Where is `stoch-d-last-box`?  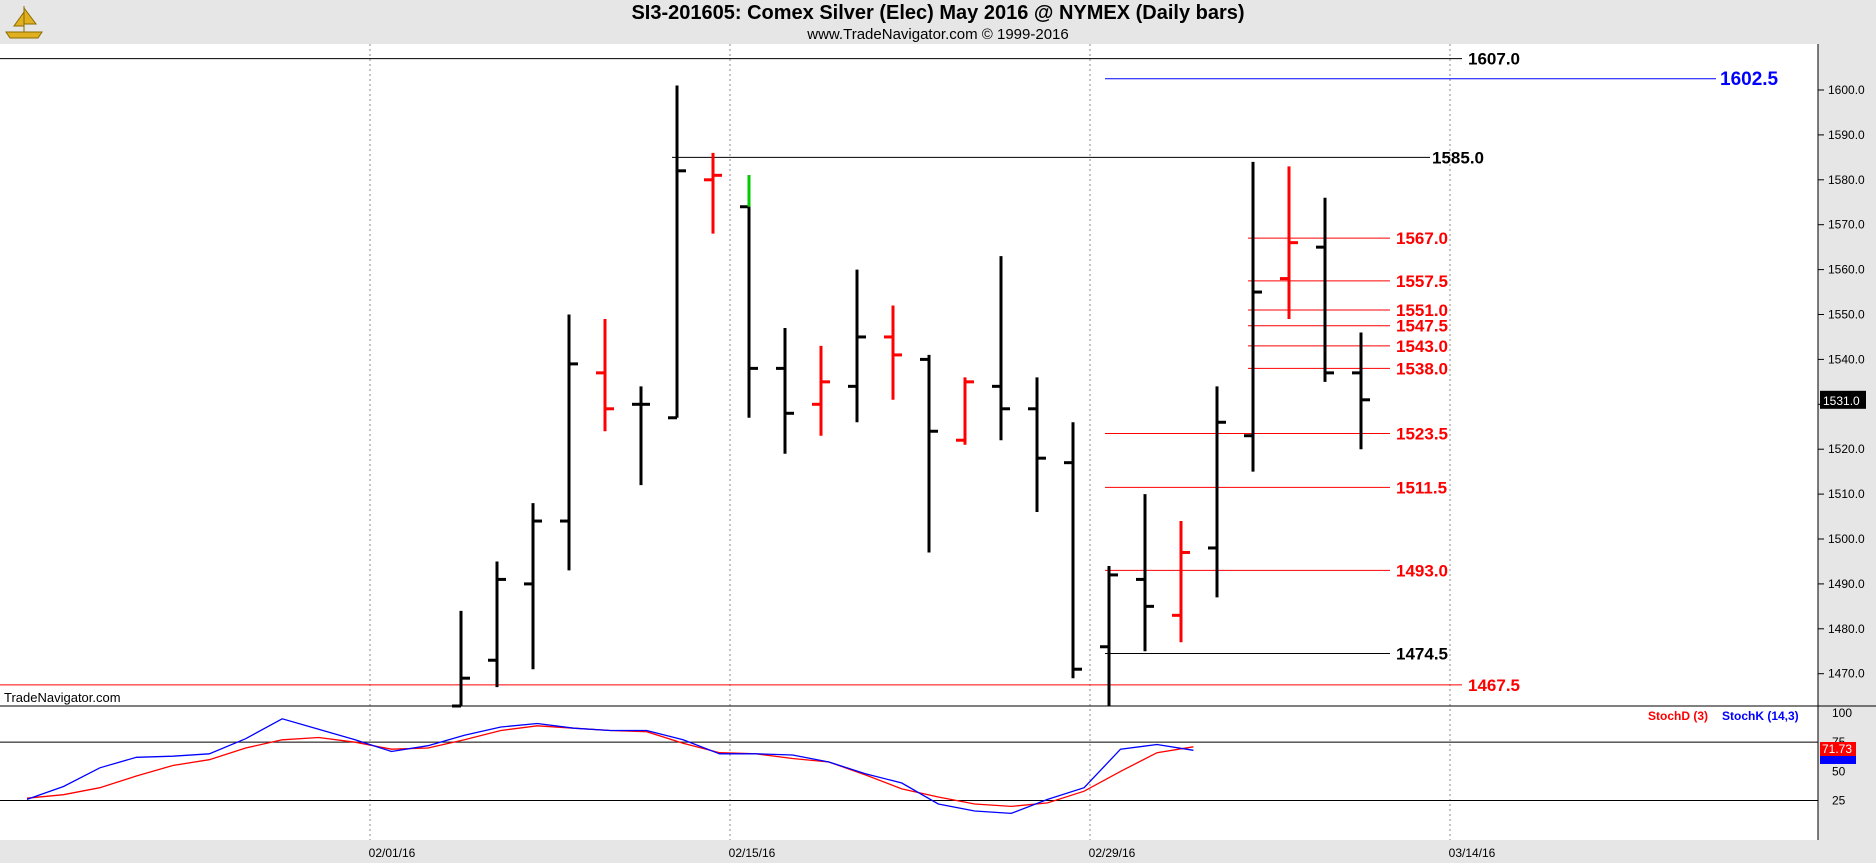
stoch-d-last-box is located at coordinates (1838, 749).